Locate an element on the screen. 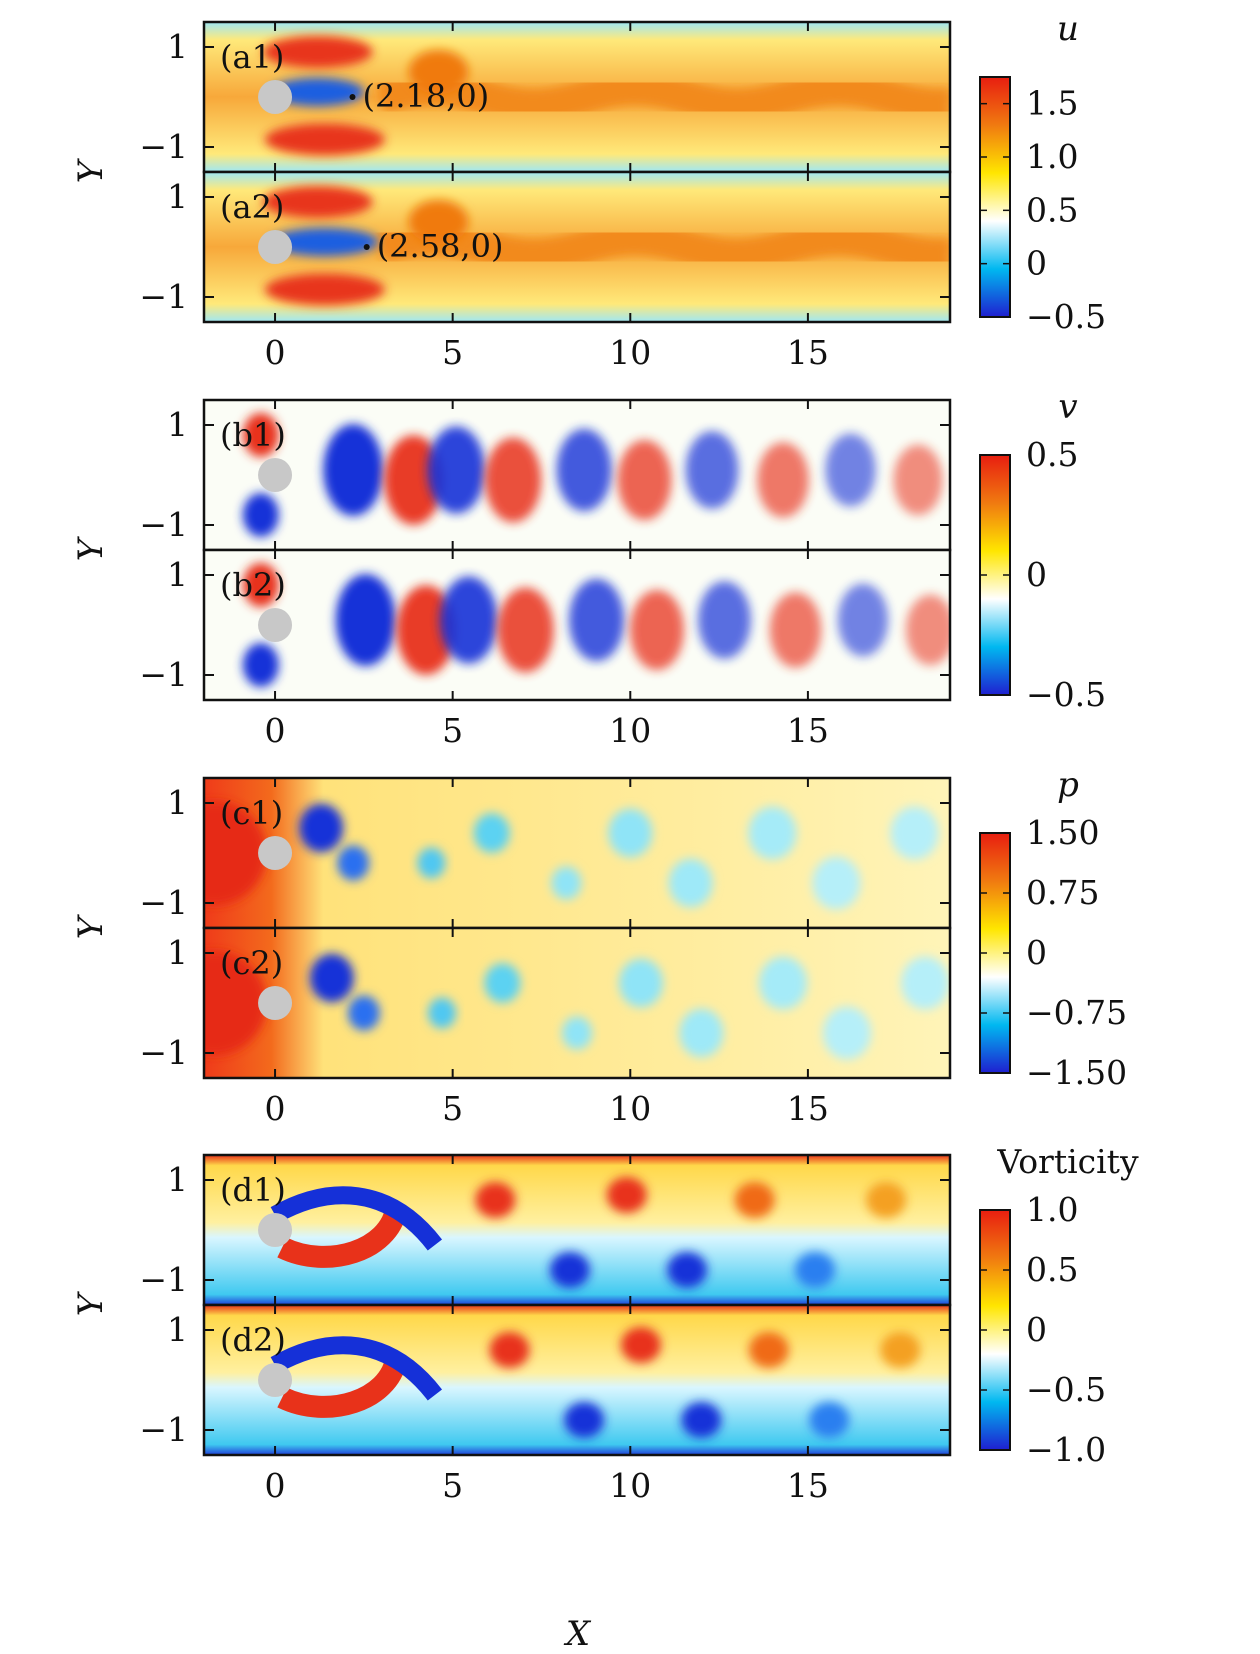  x-tick-label: 10 is located at coordinates (630, 1108).